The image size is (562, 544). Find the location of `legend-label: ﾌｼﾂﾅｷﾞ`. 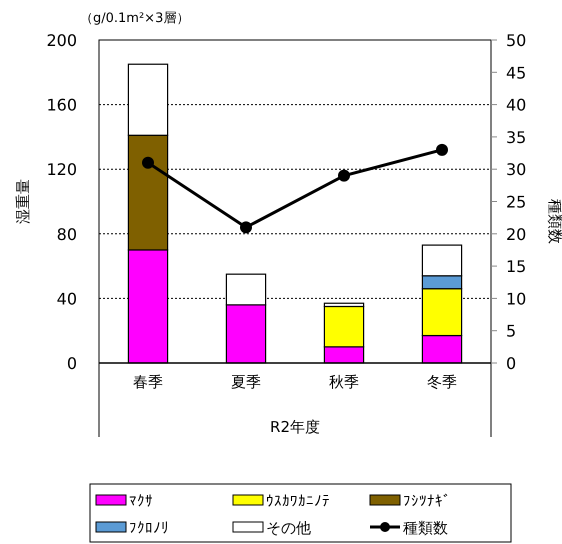

legend-label: ﾌｼﾂﾅｷﾞ is located at coordinates (427, 501).